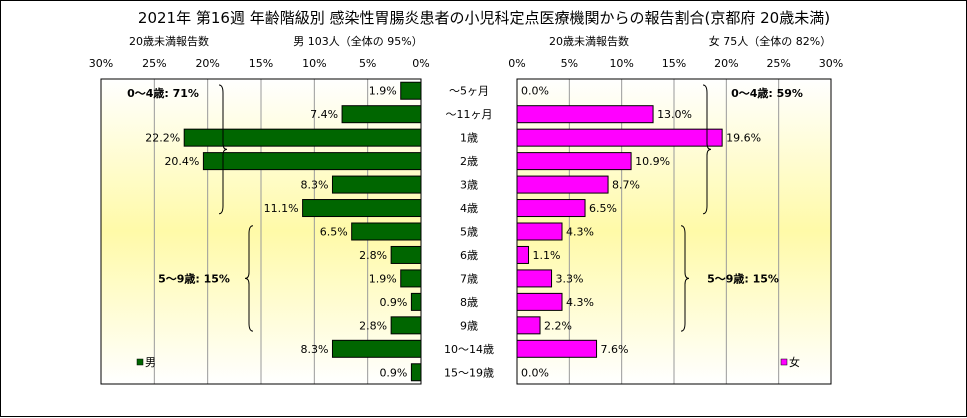 This screenshot has height=418, width=967. Describe the element at coordinates (367, 63) in the screenshot. I see `male-xtick-label: 5%` at that location.